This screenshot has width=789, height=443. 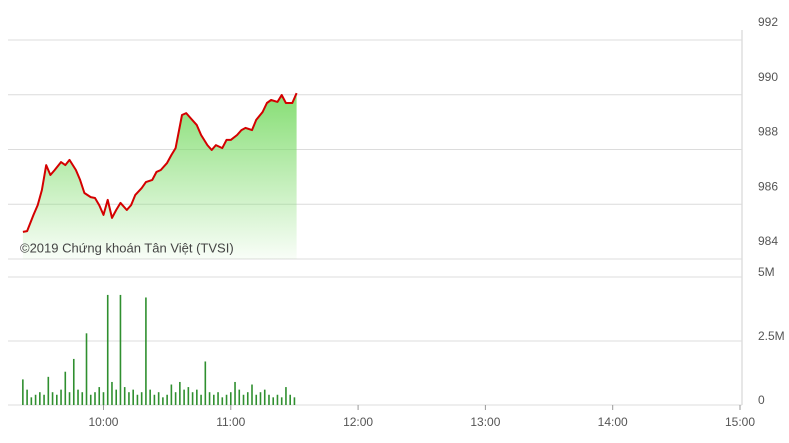 I want to click on y-tick-label: 5M, so click(x=766, y=272).